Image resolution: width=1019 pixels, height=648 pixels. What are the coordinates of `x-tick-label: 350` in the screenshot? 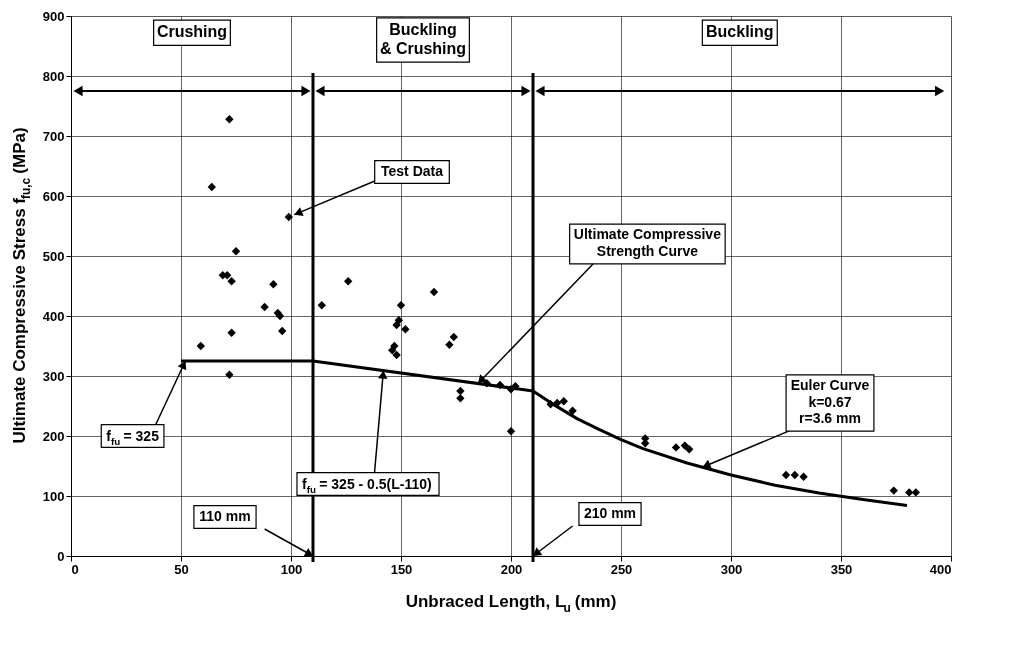 It's located at (841, 569).